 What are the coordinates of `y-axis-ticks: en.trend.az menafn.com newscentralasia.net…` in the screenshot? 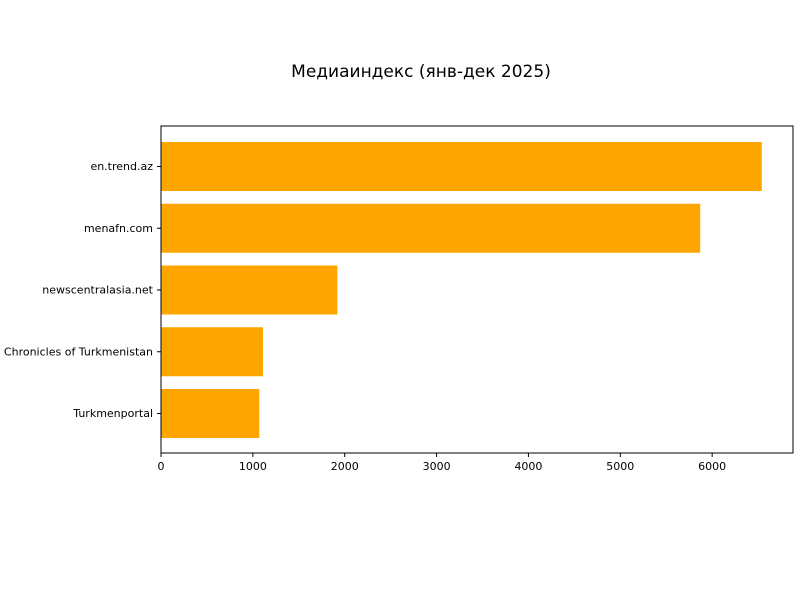 It's located at (82, 290).